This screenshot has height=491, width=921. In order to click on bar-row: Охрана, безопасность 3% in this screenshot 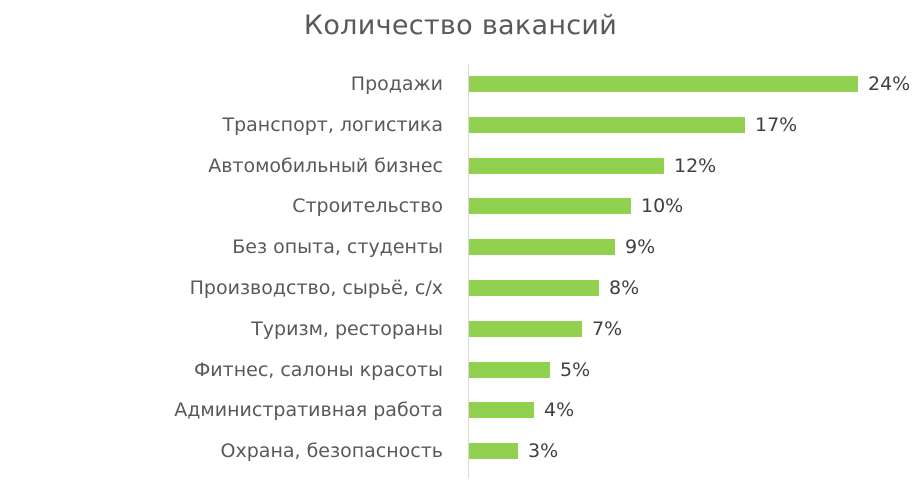, I will do `click(460, 451)`.